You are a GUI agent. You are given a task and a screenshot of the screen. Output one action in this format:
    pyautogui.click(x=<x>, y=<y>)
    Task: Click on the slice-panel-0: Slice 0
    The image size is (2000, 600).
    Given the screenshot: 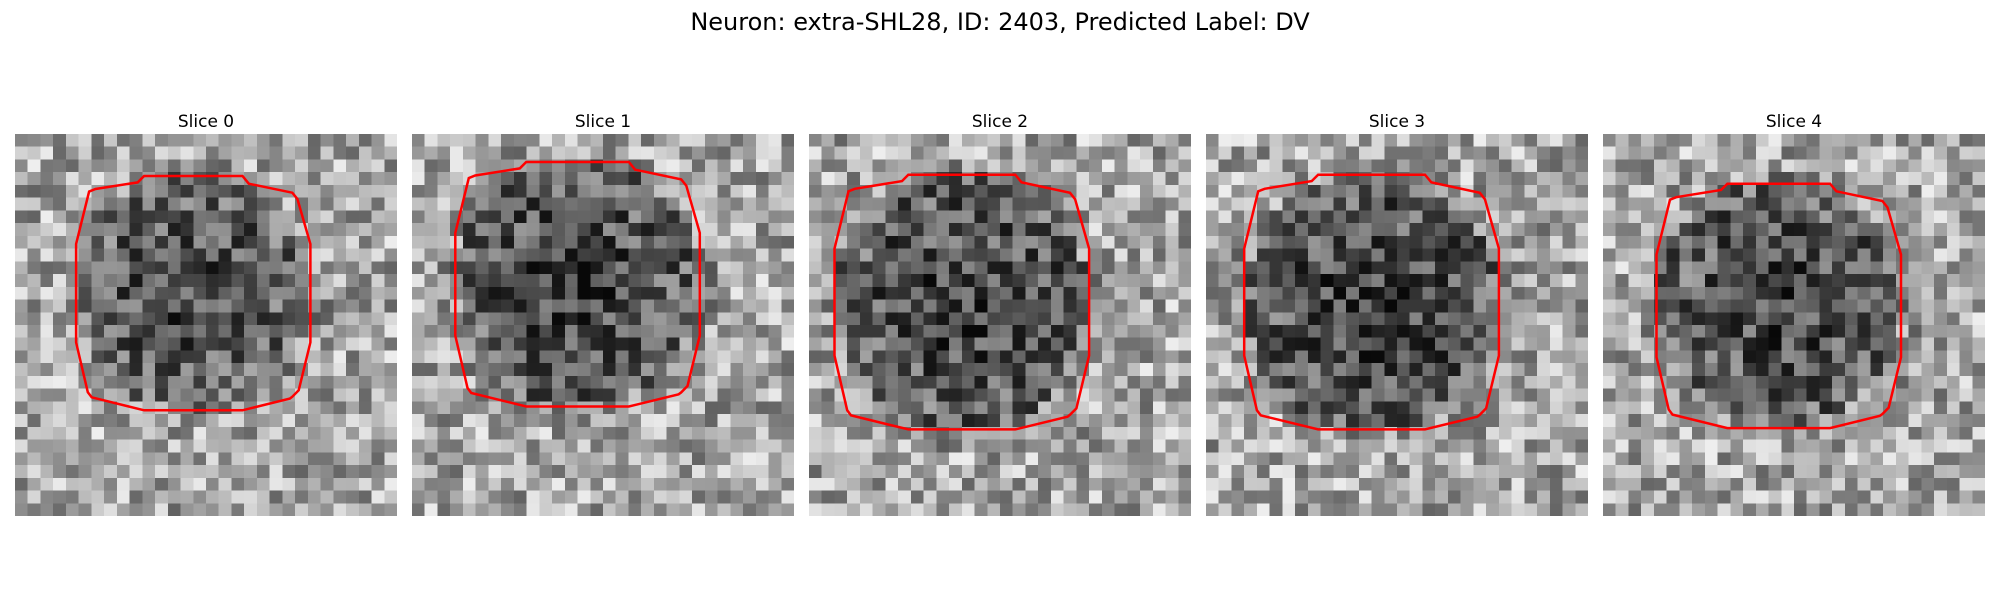 What is the action you would take?
    pyautogui.click(x=206, y=313)
    